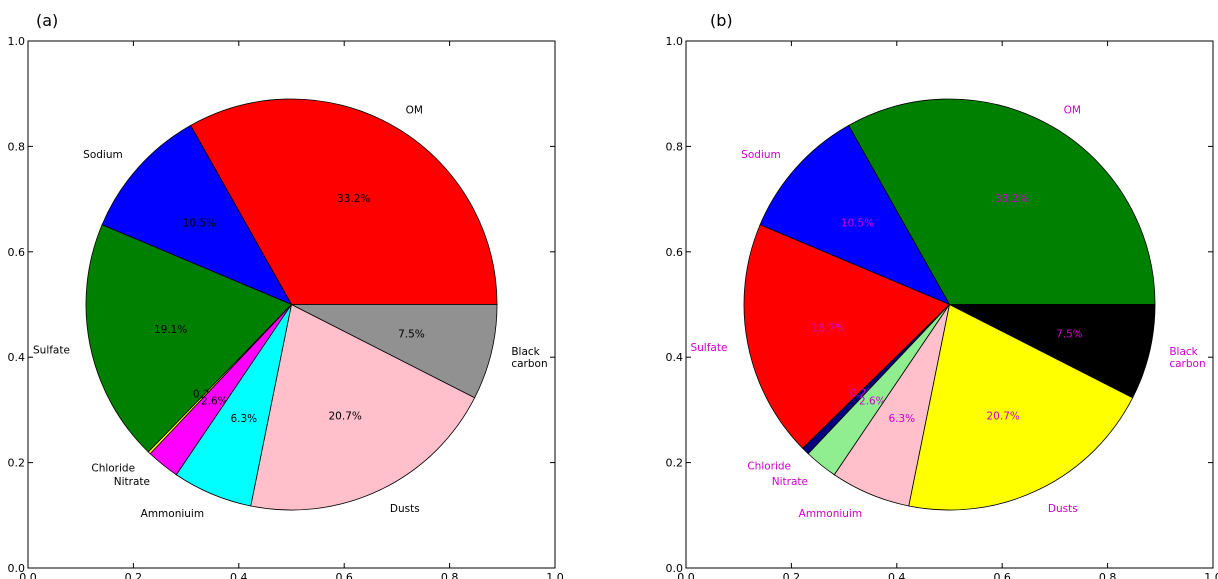  I want to click on panel-label: (b), so click(721, 20).